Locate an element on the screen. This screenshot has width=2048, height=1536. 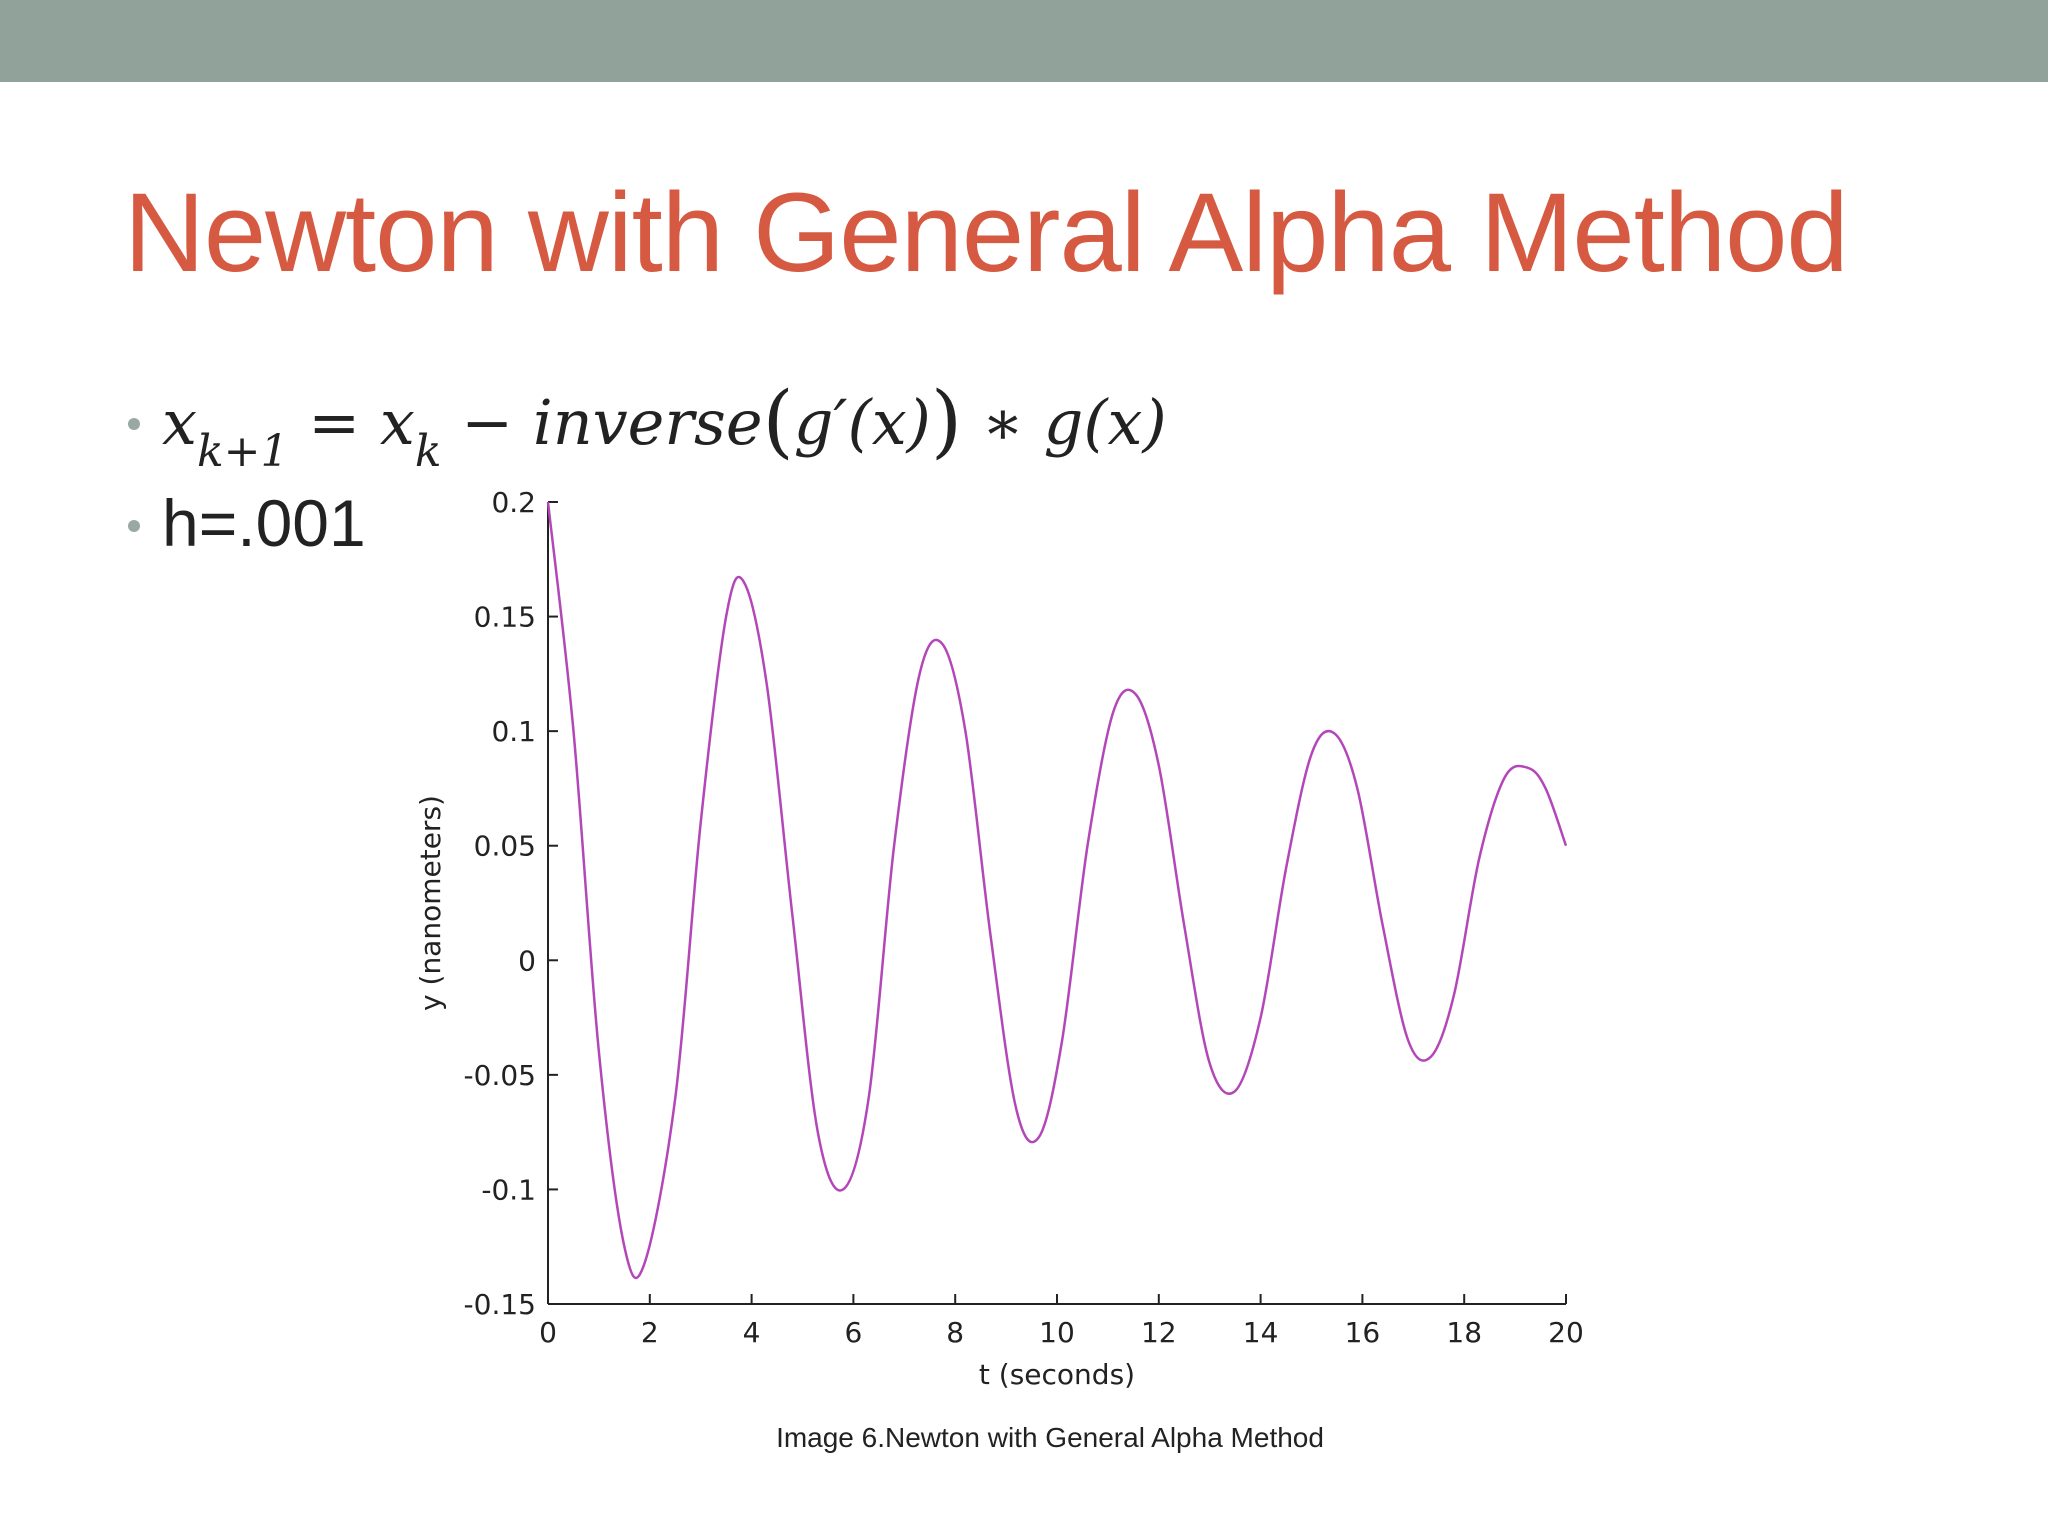
x-tick-label: 0 is located at coordinates (548, 1332).